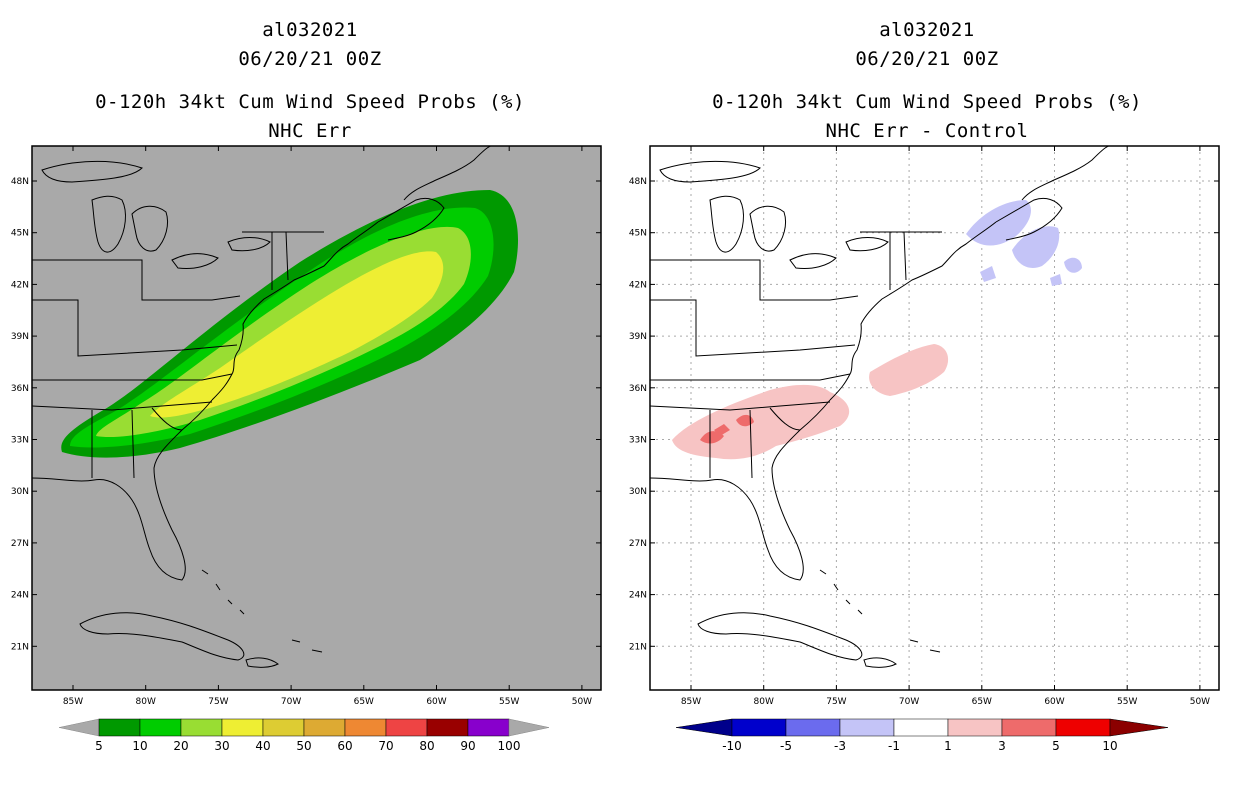 This screenshot has width=1236, height=800. Describe the element at coordinates (364, 702) in the screenshot. I see `lon-label: 65W` at that location.